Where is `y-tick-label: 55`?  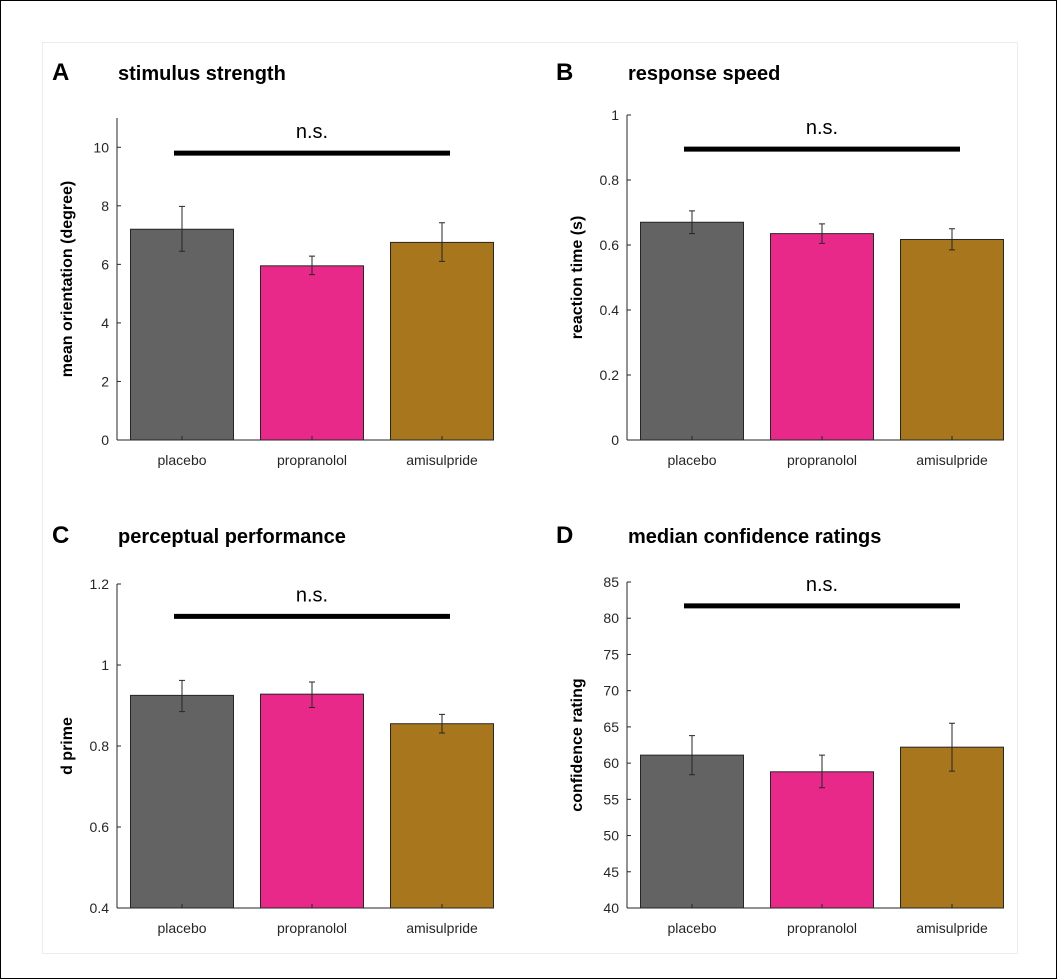
y-tick-label: 55 is located at coordinates (611, 799).